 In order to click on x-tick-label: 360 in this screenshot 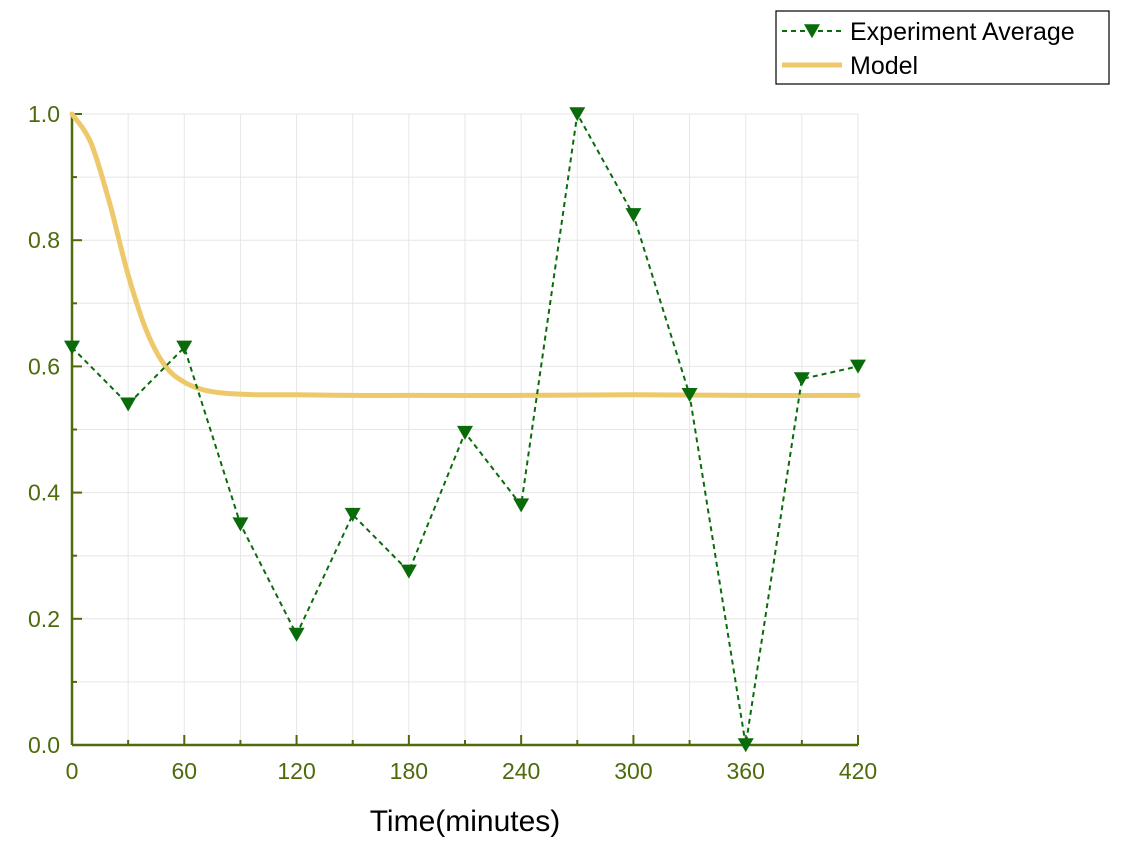, I will do `click(746, 771)`.